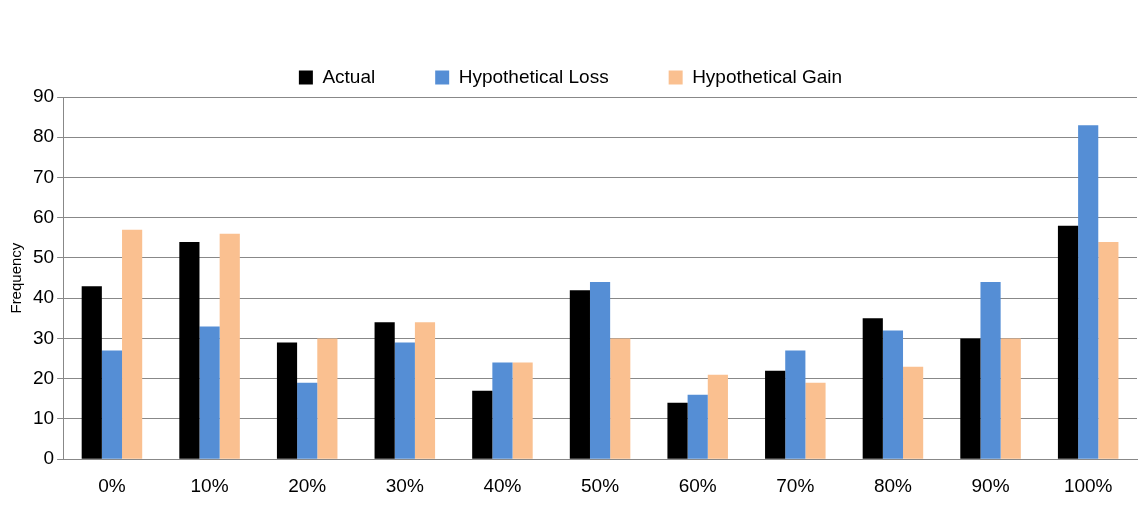 This screenshot has height=510, width=1143. What do you see at coordinates (404, 485) in the screenshot?
I see `x-tick-label: 30%` at bounding box center [404, 485].